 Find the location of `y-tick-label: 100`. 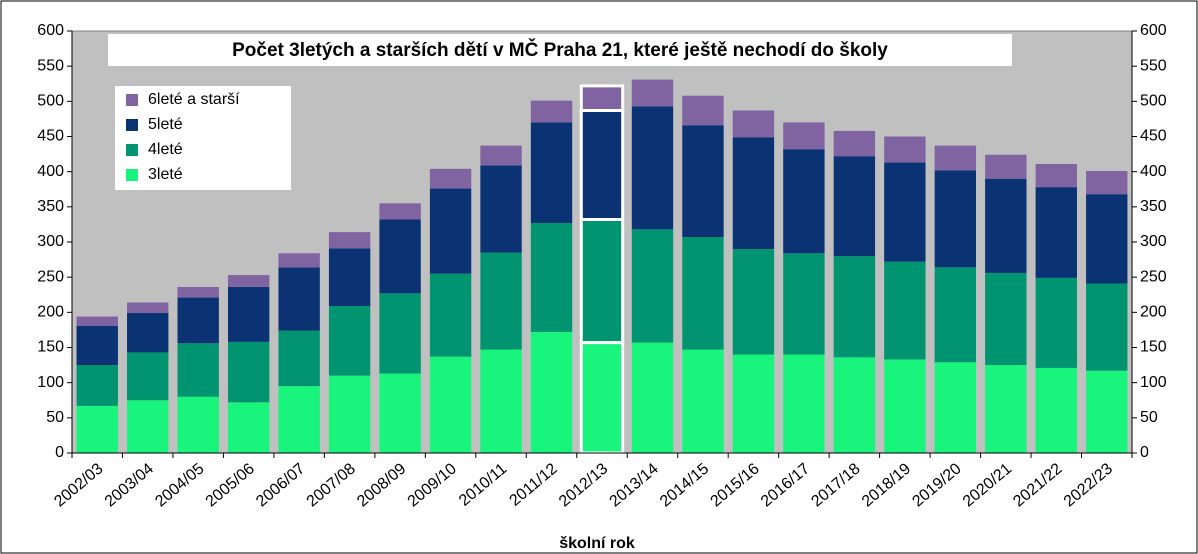

y-tick-label: 100 is located at coordinates (50, 382).